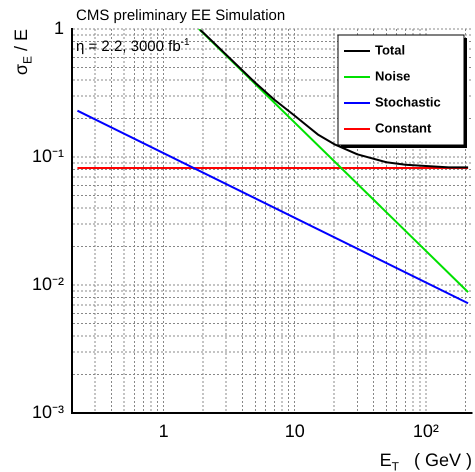 This screenshot has height=472, width=475. What do you see at coordinates (425, 430) in the screenshot?
I see `x-tick-label: 10²` at bounding box center [425, 430].